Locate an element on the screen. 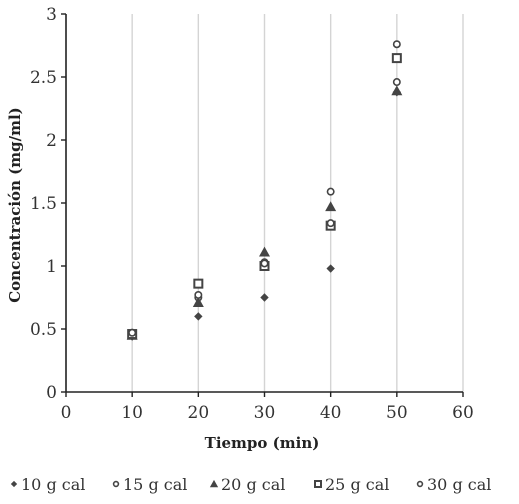 This screenshot has height=504, width=519. legend-item: 25 g cal is located at coordinates (351, 484).